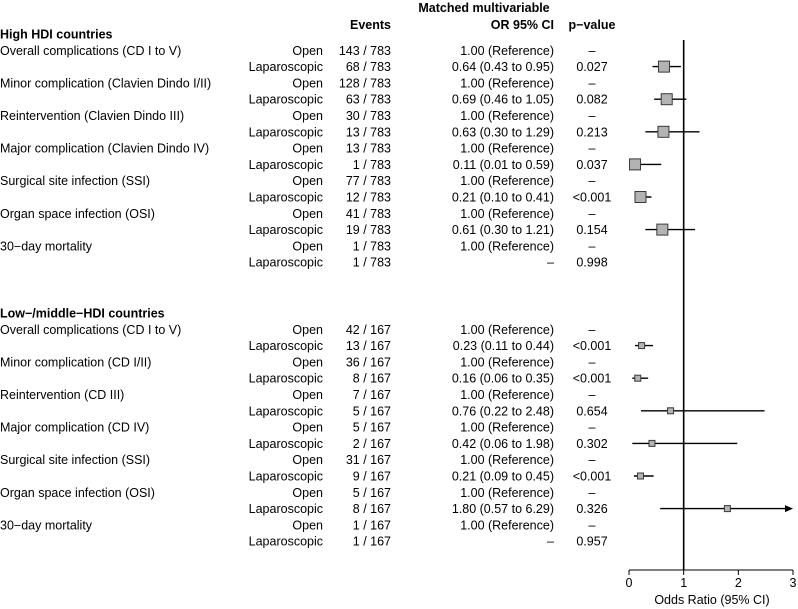  I want to click on or-ci-value: 0.16 (0.06 to 0.35), so click(503, 379).